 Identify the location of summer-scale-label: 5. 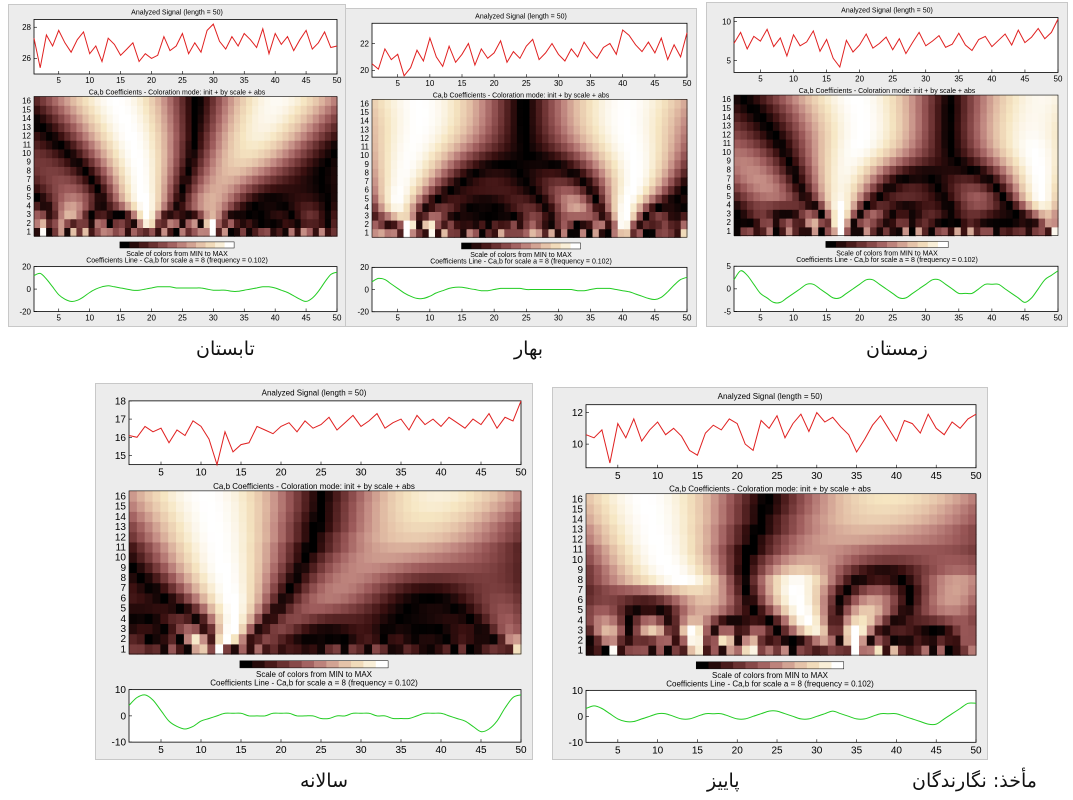
(29, 197).